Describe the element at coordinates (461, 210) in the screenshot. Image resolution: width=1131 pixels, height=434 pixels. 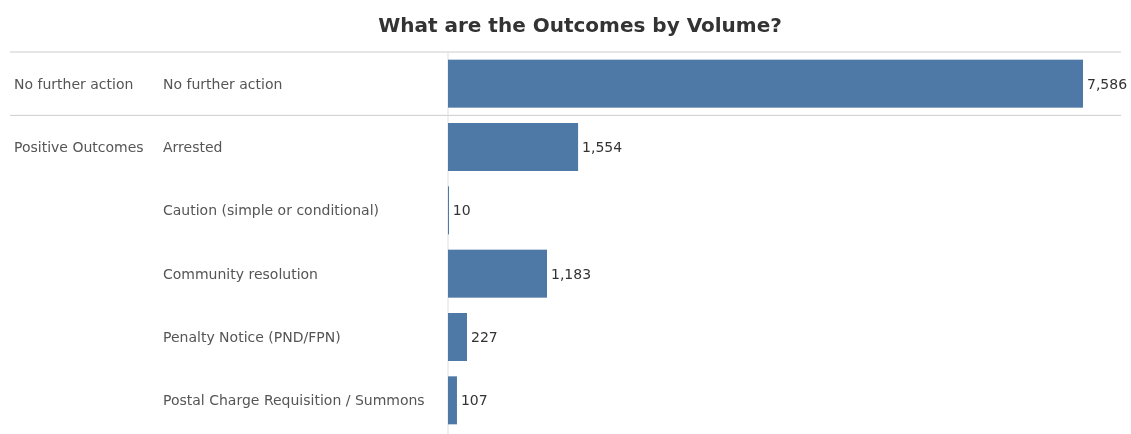
I see `data-label: 10` at that location.